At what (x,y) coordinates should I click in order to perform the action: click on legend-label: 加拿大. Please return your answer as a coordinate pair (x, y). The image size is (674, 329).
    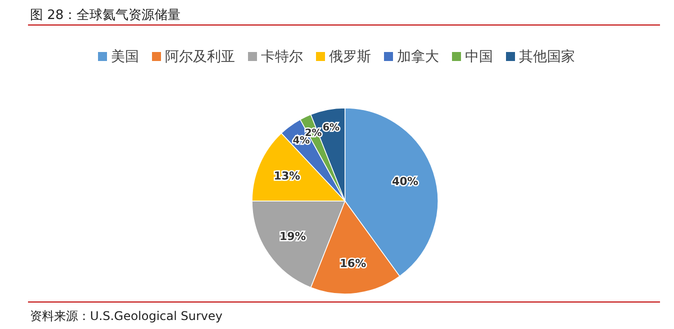
    Looking at the image, I should click on (418, 57).